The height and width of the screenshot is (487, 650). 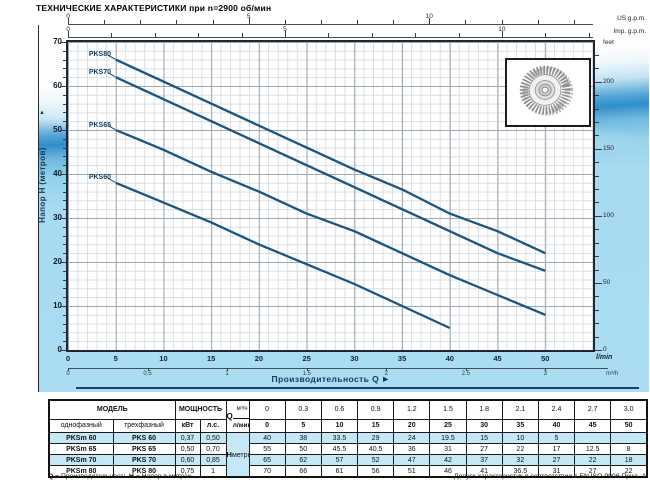 What do you see at coordinates (448, 409) in the screenshot?
I see `table-q-m3h-value: 1.5` at bounding box center [448, 409].